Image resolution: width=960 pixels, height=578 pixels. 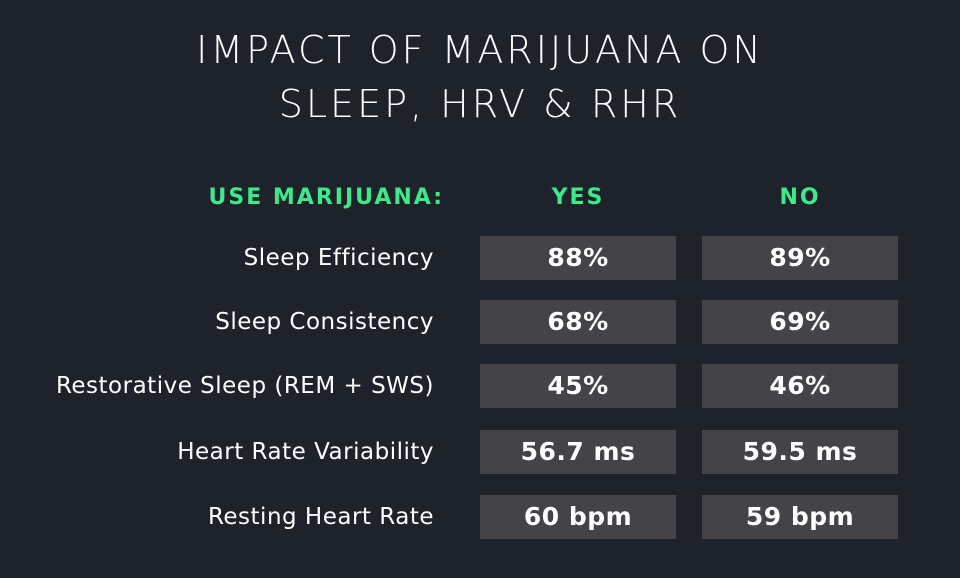 What do you see at coordinates (578, 322) in the screenshot?
I see `cell-sleep-consistency-yes: 68%` at bounding box center [578, 322].